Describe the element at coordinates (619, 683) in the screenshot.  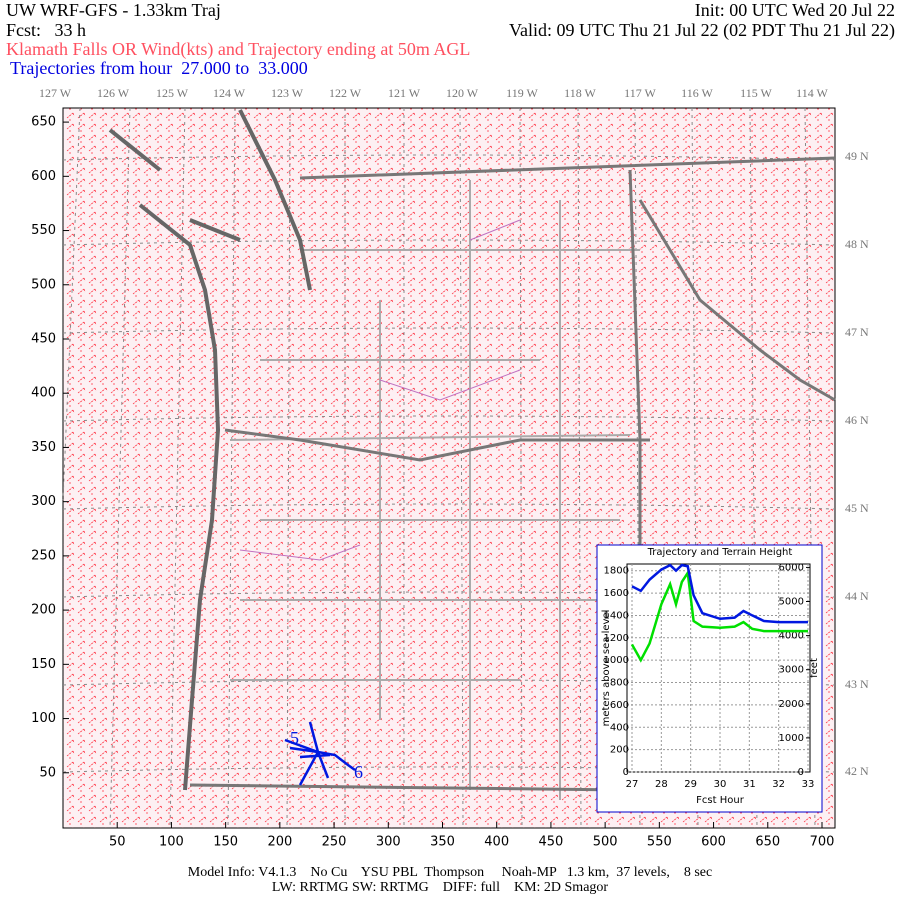
I see `y-tick-label: 800` at that location.